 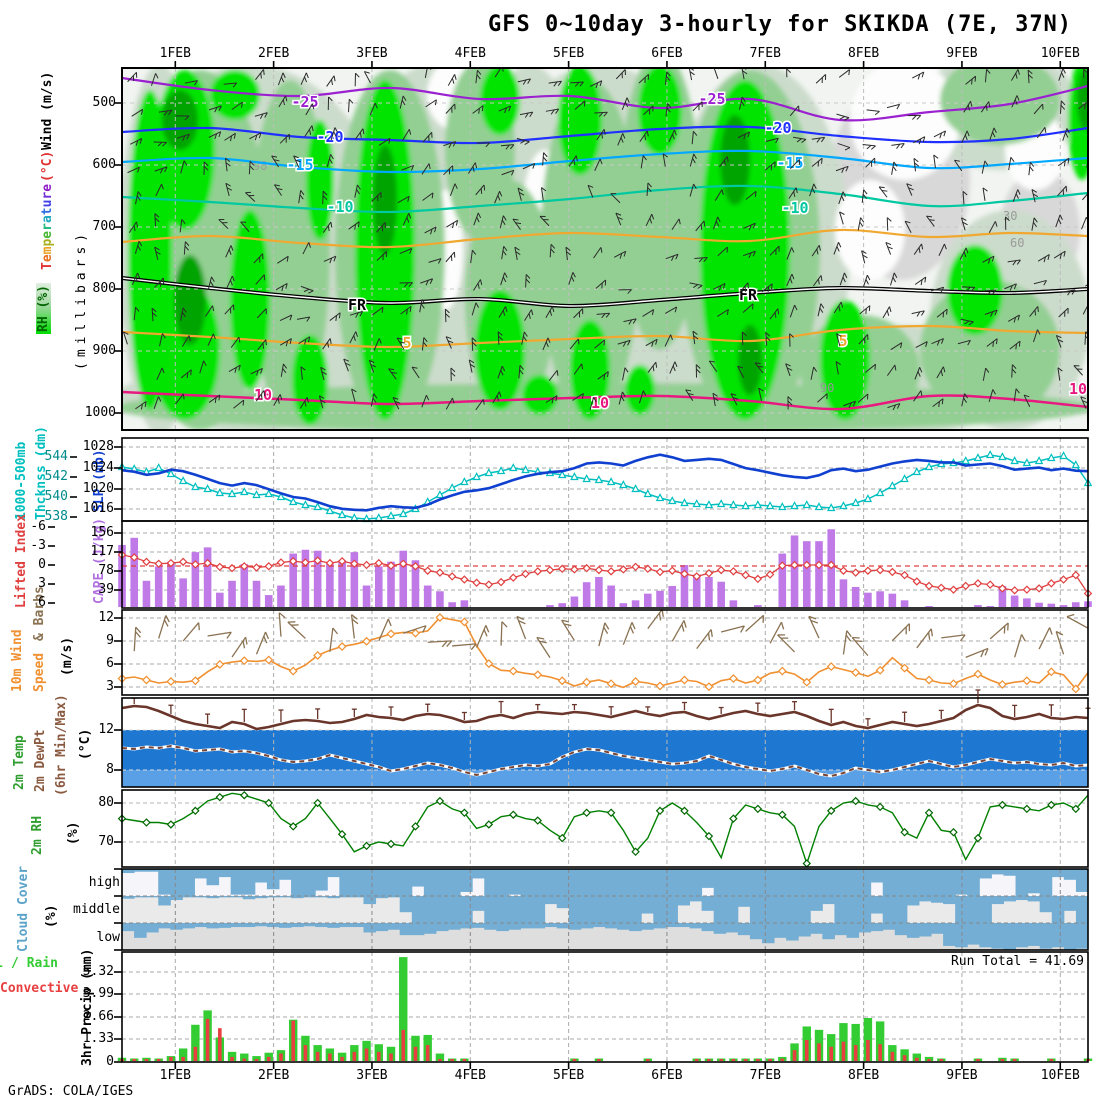 I want to click on upper-rh-label: RH (%), so click(x=43, y=308).